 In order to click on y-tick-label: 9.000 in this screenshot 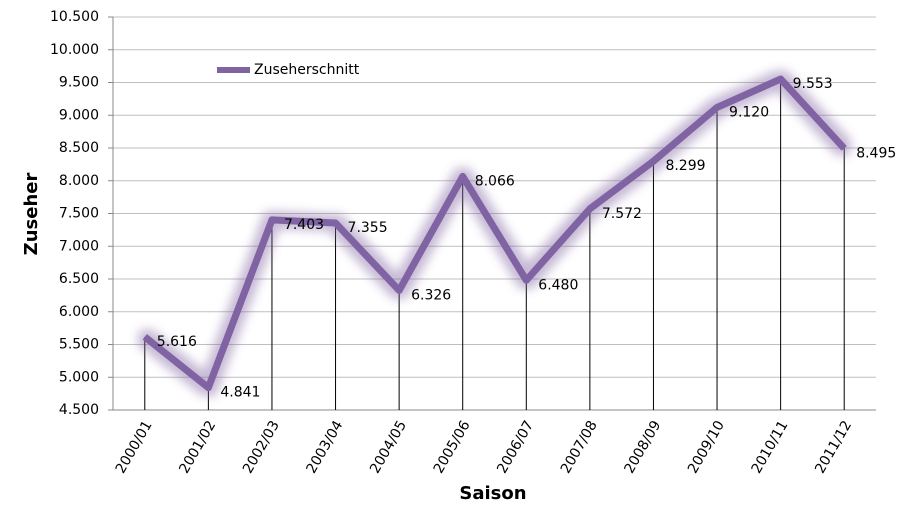, I will do `click(79, 115)`.